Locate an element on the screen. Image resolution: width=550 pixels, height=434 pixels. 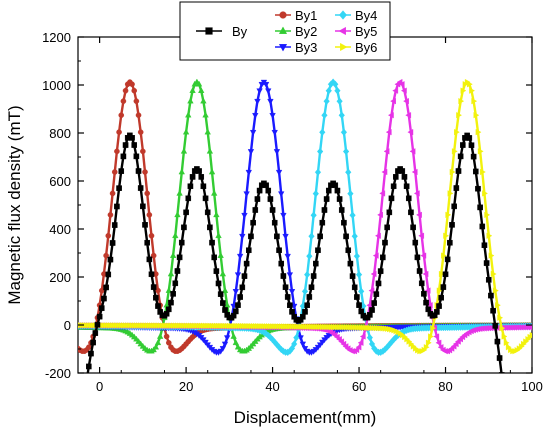
y-tick-label: 400 is located at coordinates (60, 229).